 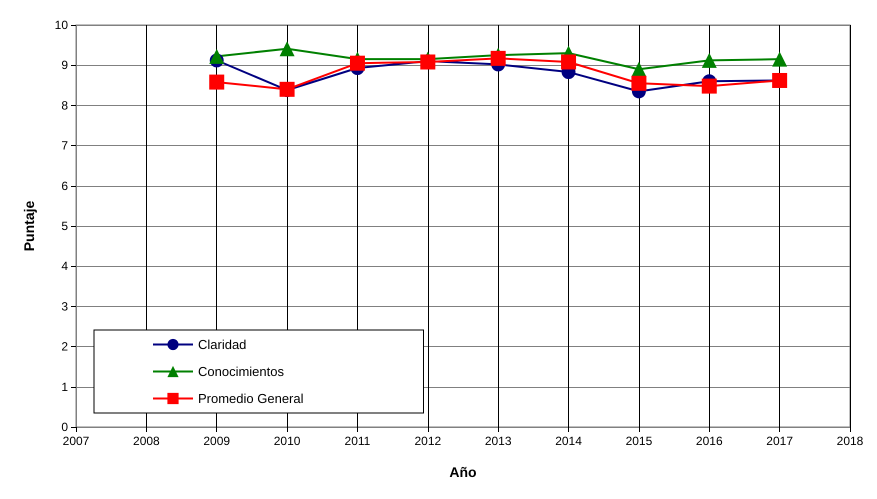 What do you see at coordinates (287, 441) in the screenshot?
I see `x-tick-label: 2010` at bounding box center [287, 441].